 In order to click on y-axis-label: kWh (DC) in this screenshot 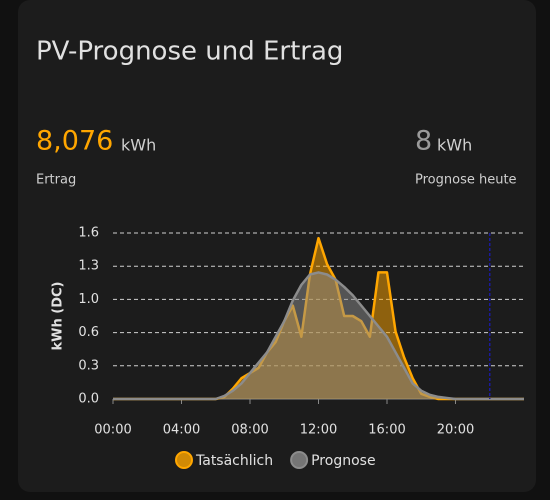, I will do `click(58, 316)`.